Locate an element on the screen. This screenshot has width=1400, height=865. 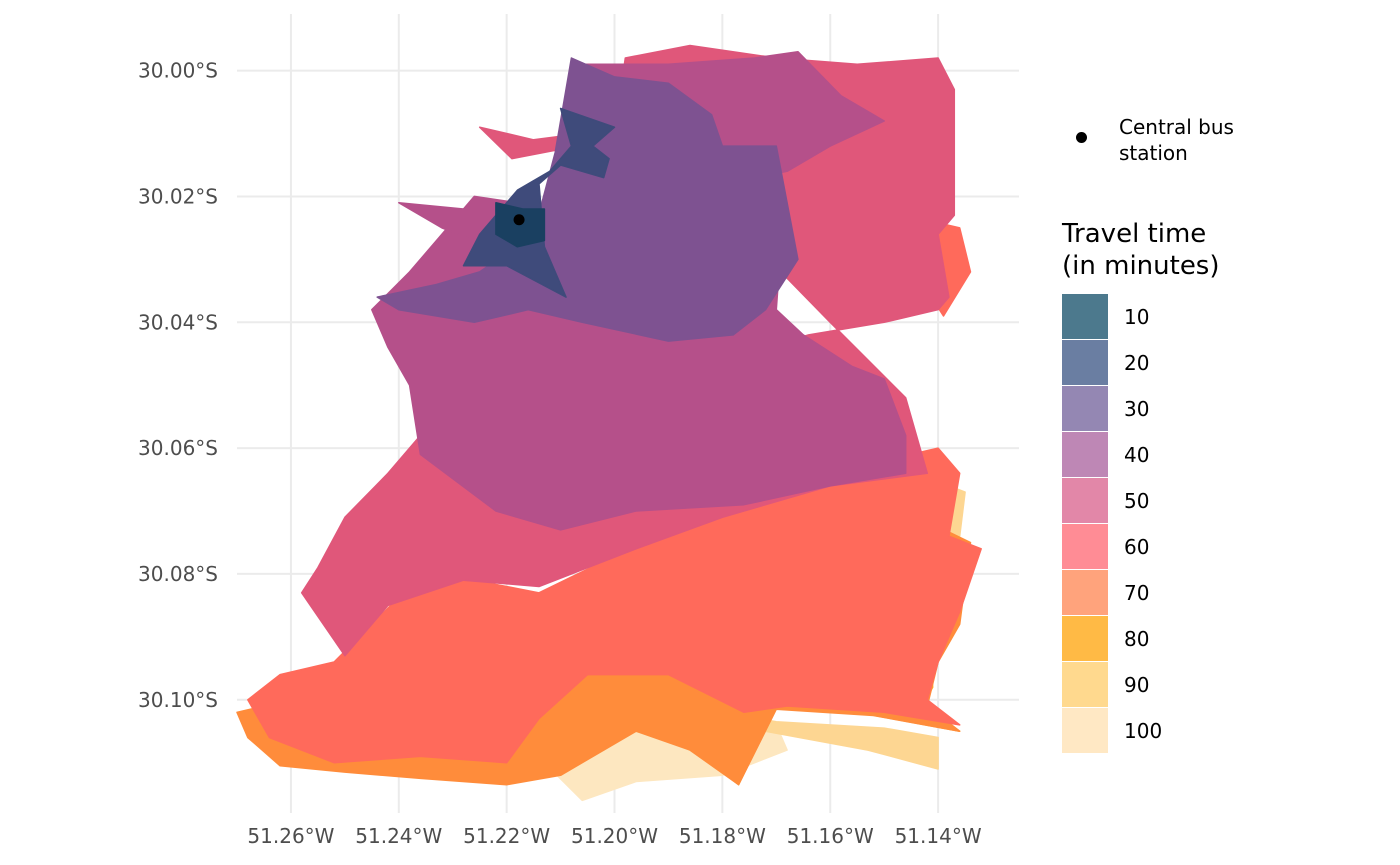
central-bus-station-point is located at coordinates (519, 220).